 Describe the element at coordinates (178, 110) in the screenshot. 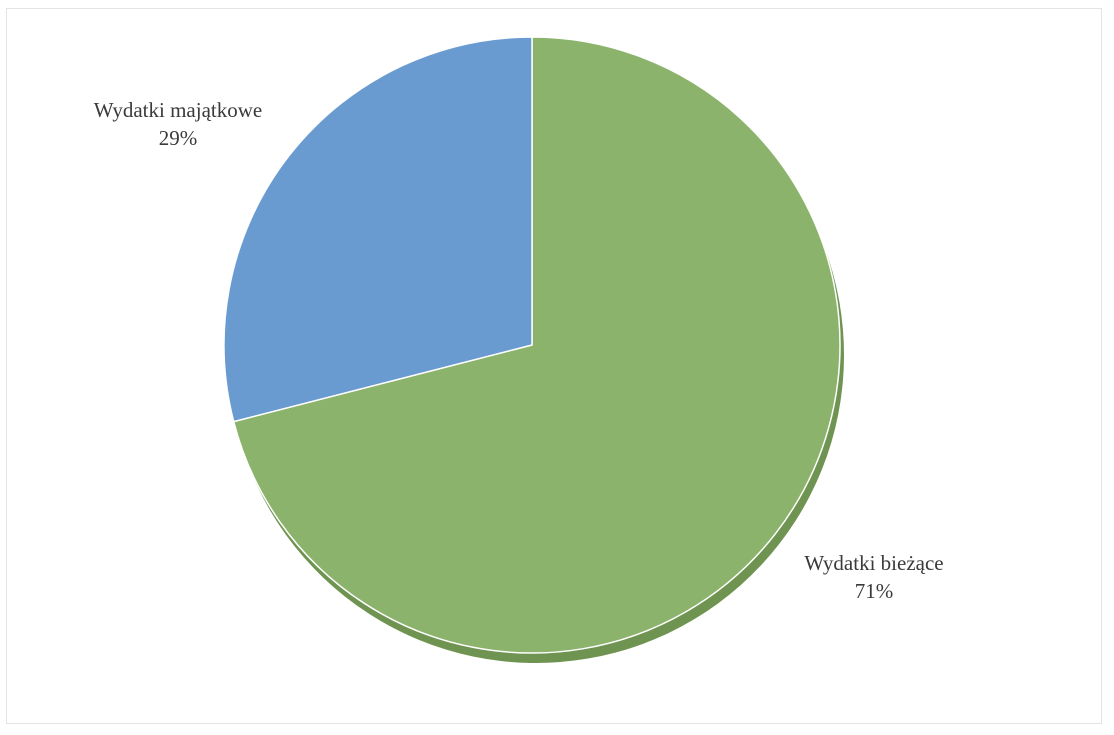

I see `slice-label-wydatki-majatkowe: Wydatki majątkowe` at that location.